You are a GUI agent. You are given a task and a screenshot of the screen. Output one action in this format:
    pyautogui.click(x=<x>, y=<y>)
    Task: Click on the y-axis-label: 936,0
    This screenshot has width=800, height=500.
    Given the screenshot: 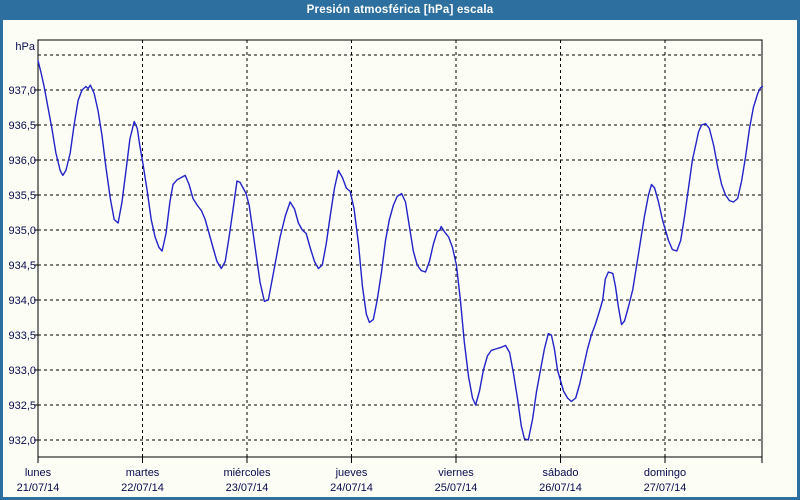 What is the action you would take?
    pyautogui.click(x=22, y=161)
    